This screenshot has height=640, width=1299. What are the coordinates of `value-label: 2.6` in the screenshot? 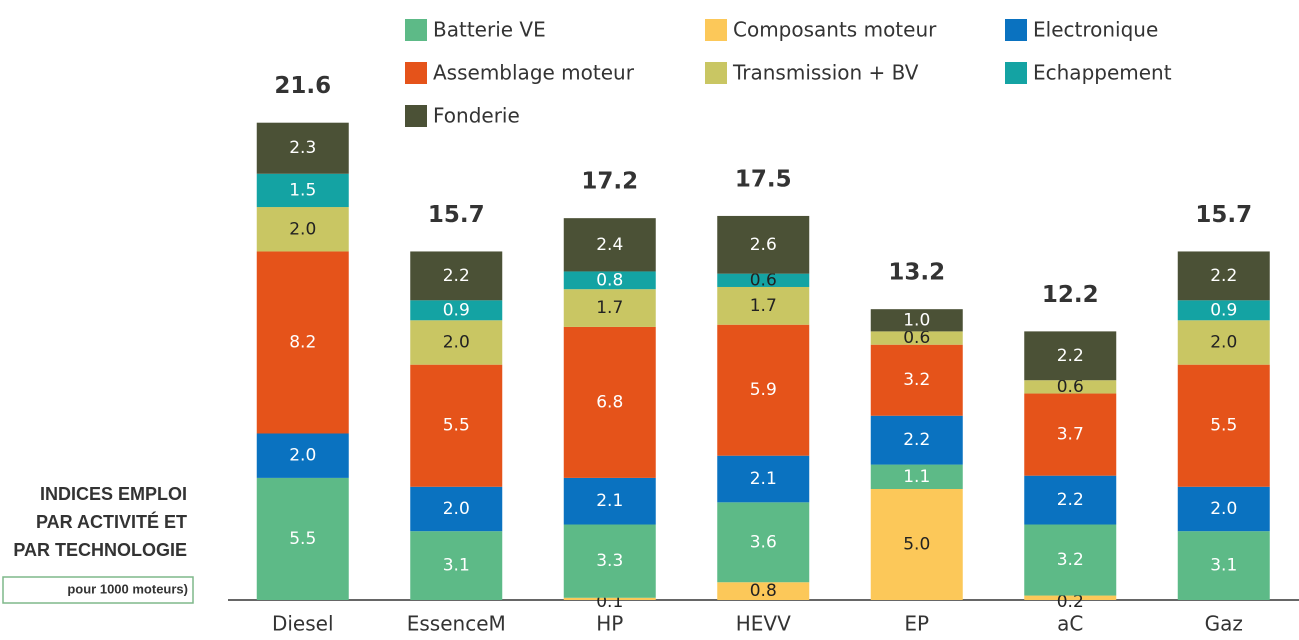 It's located at (763, 245).